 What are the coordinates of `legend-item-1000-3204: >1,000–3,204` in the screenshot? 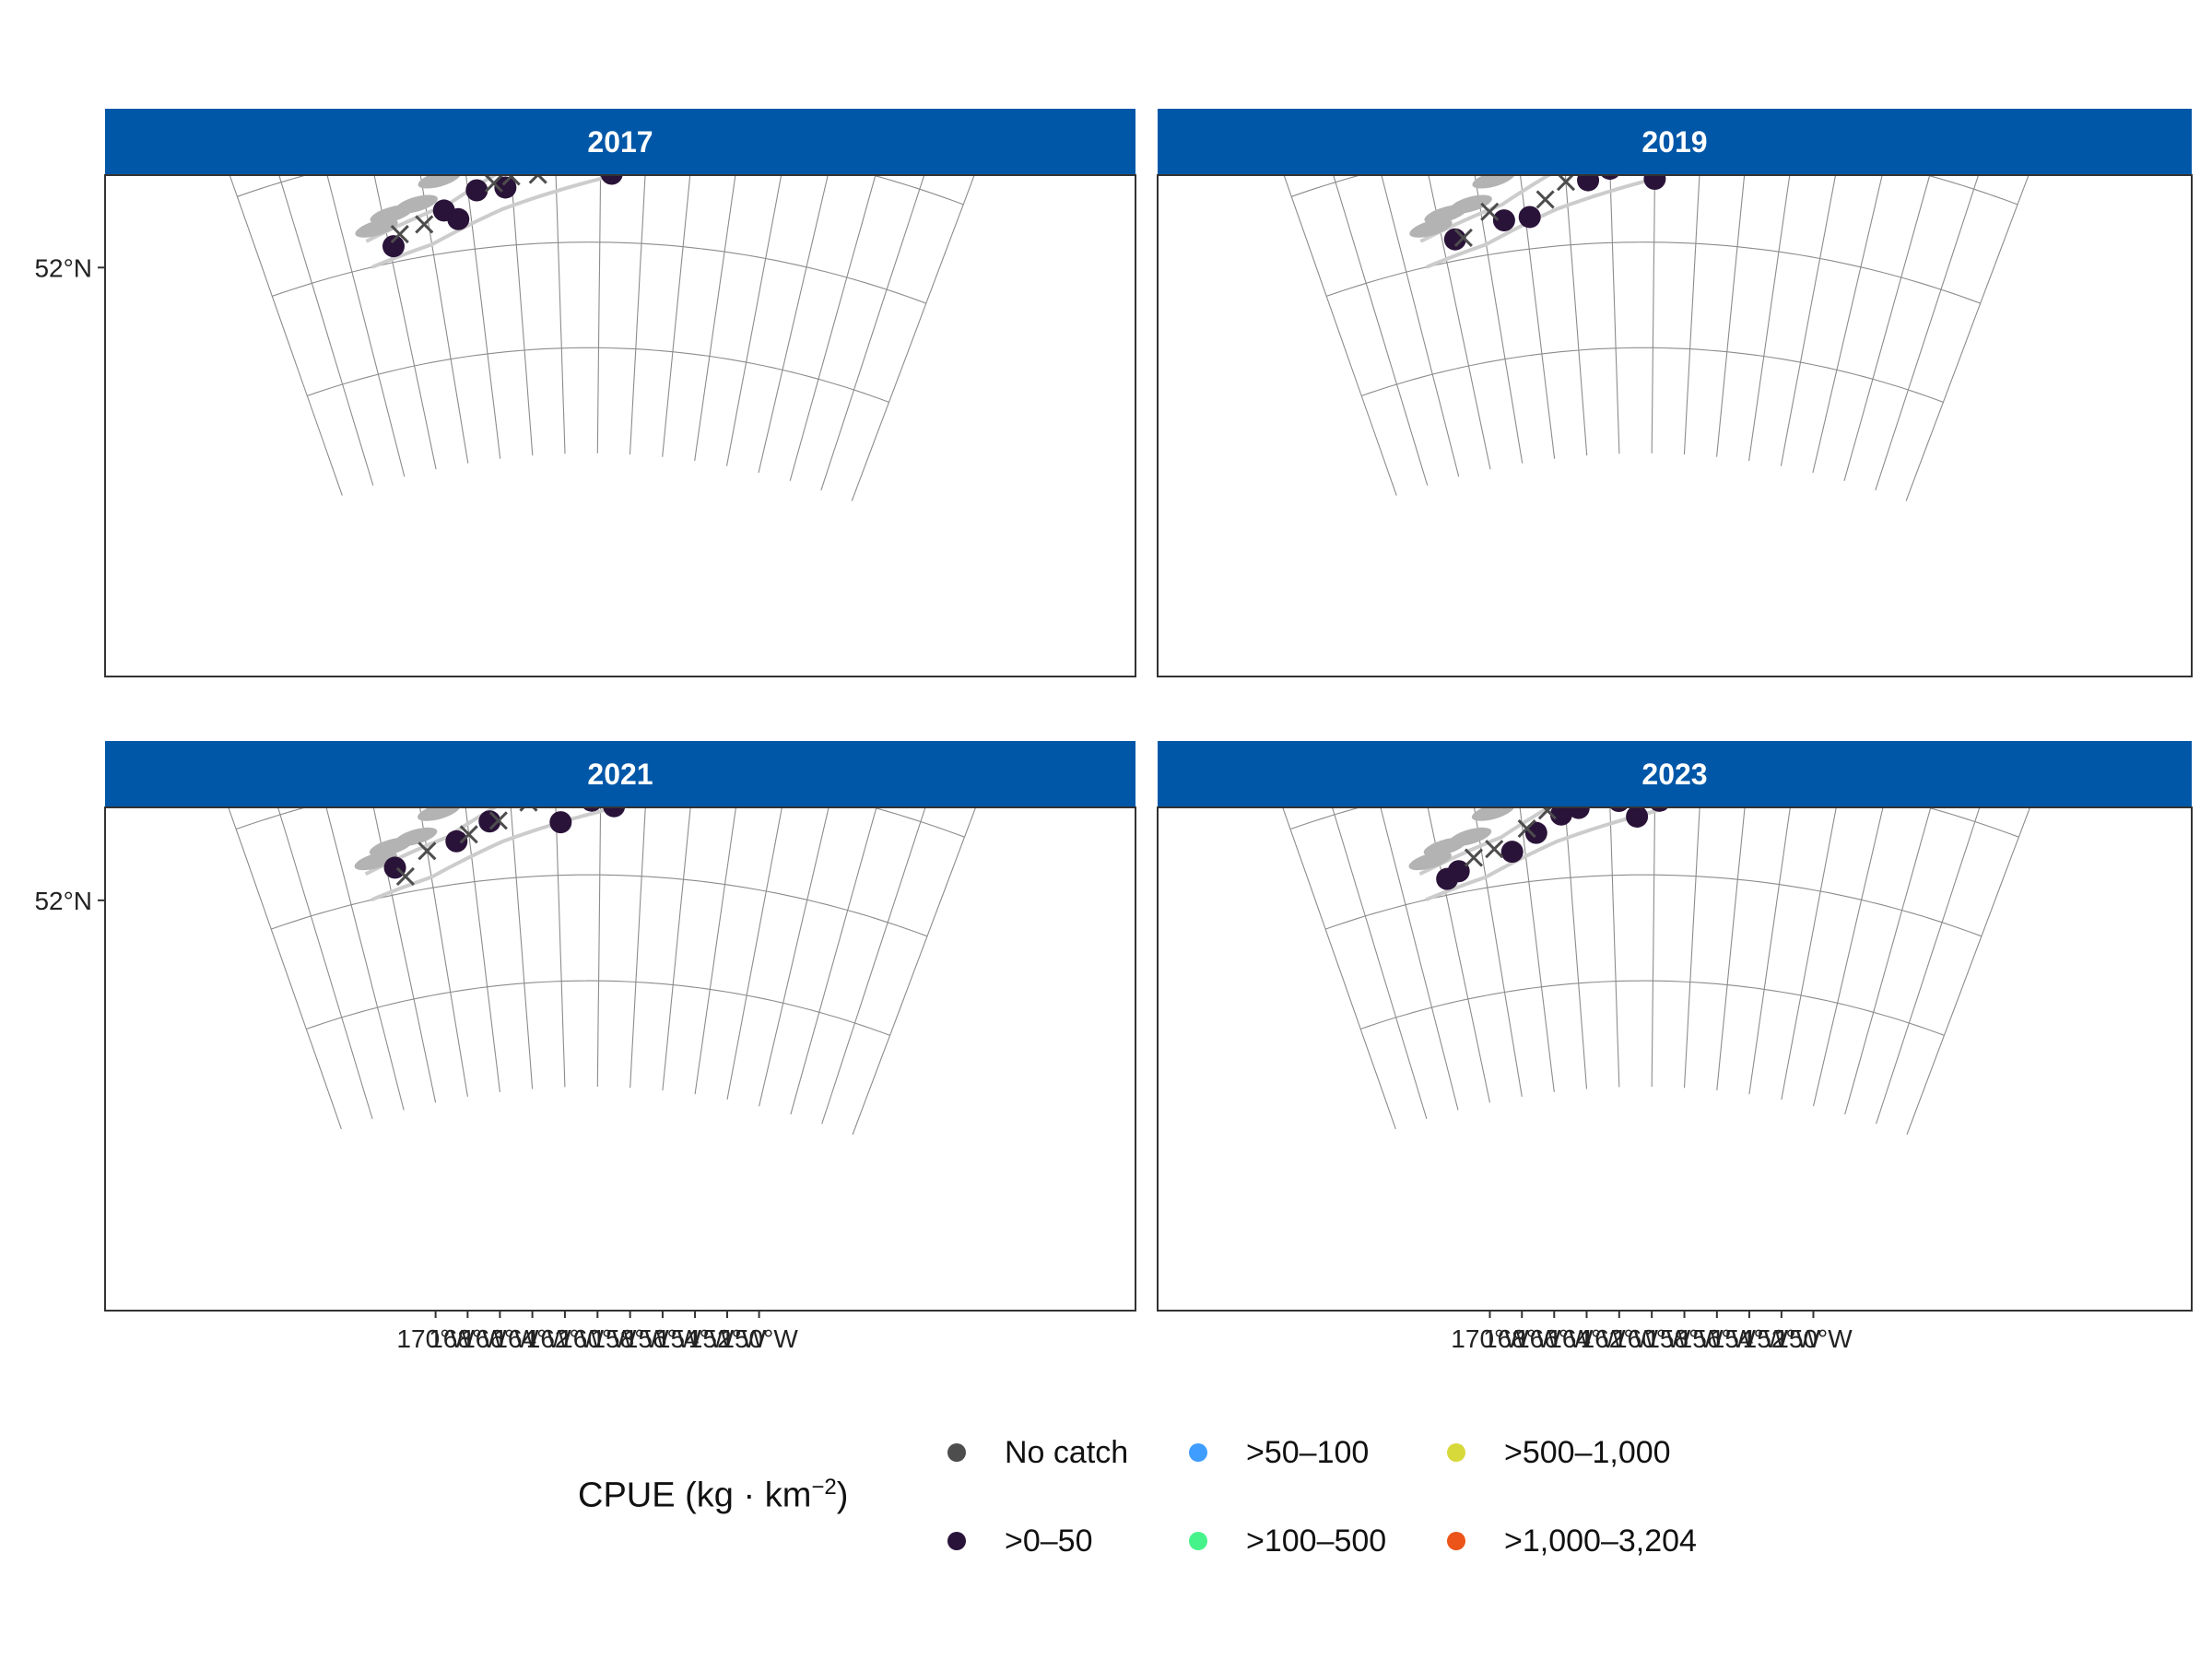 It's located at (1572, 1541).